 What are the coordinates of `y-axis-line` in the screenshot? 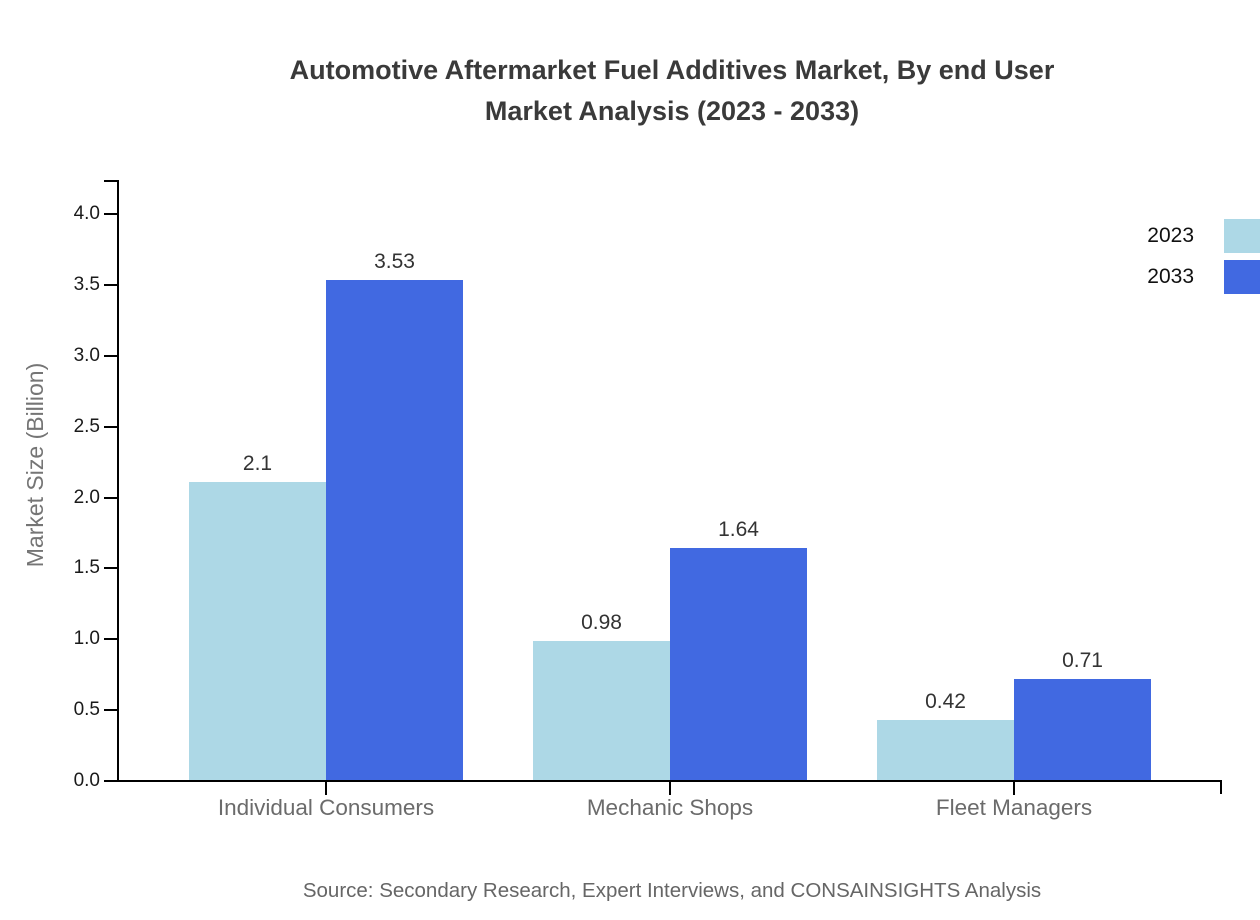 It's located at (118, 481).